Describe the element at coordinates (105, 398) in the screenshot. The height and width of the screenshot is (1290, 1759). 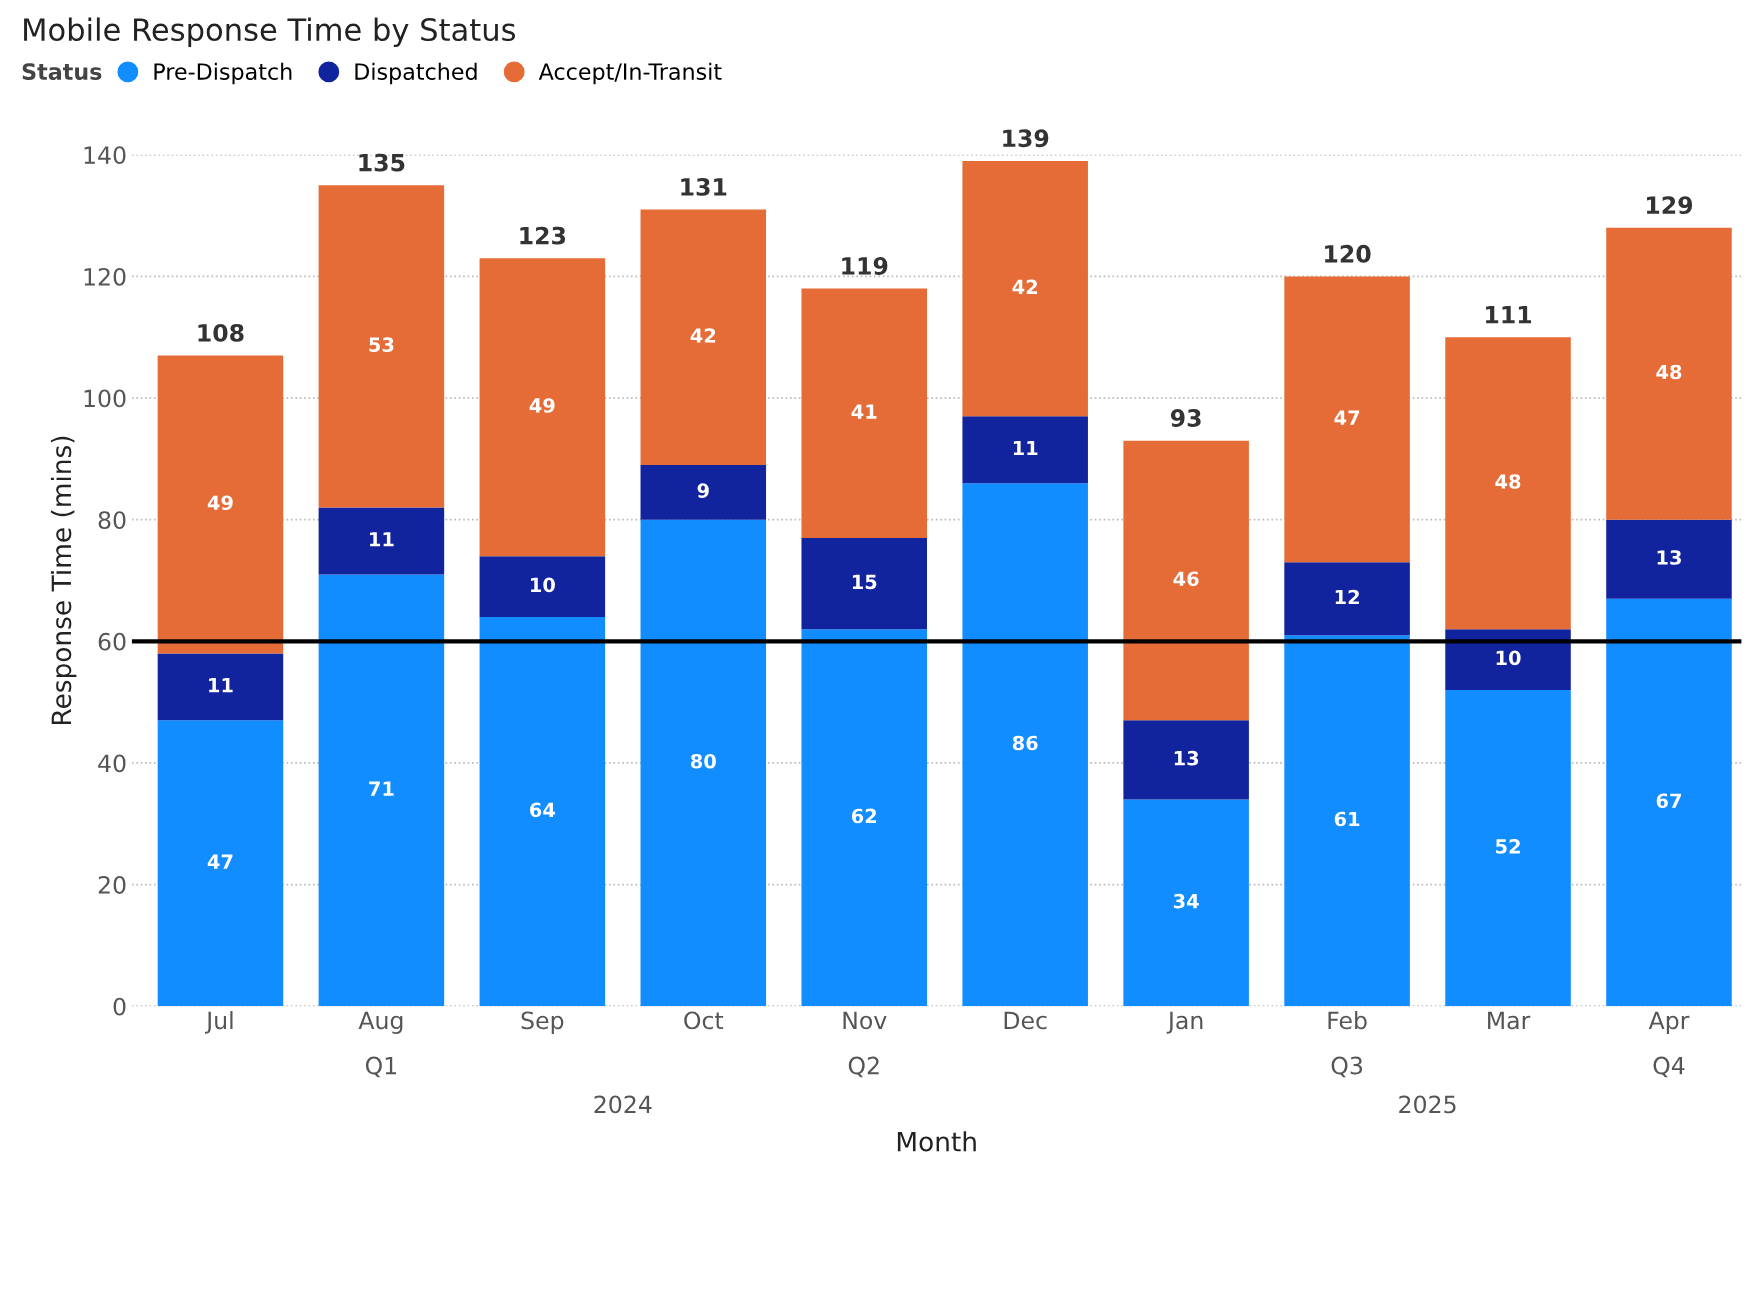
I see `y-tick-label: 100` at that location.